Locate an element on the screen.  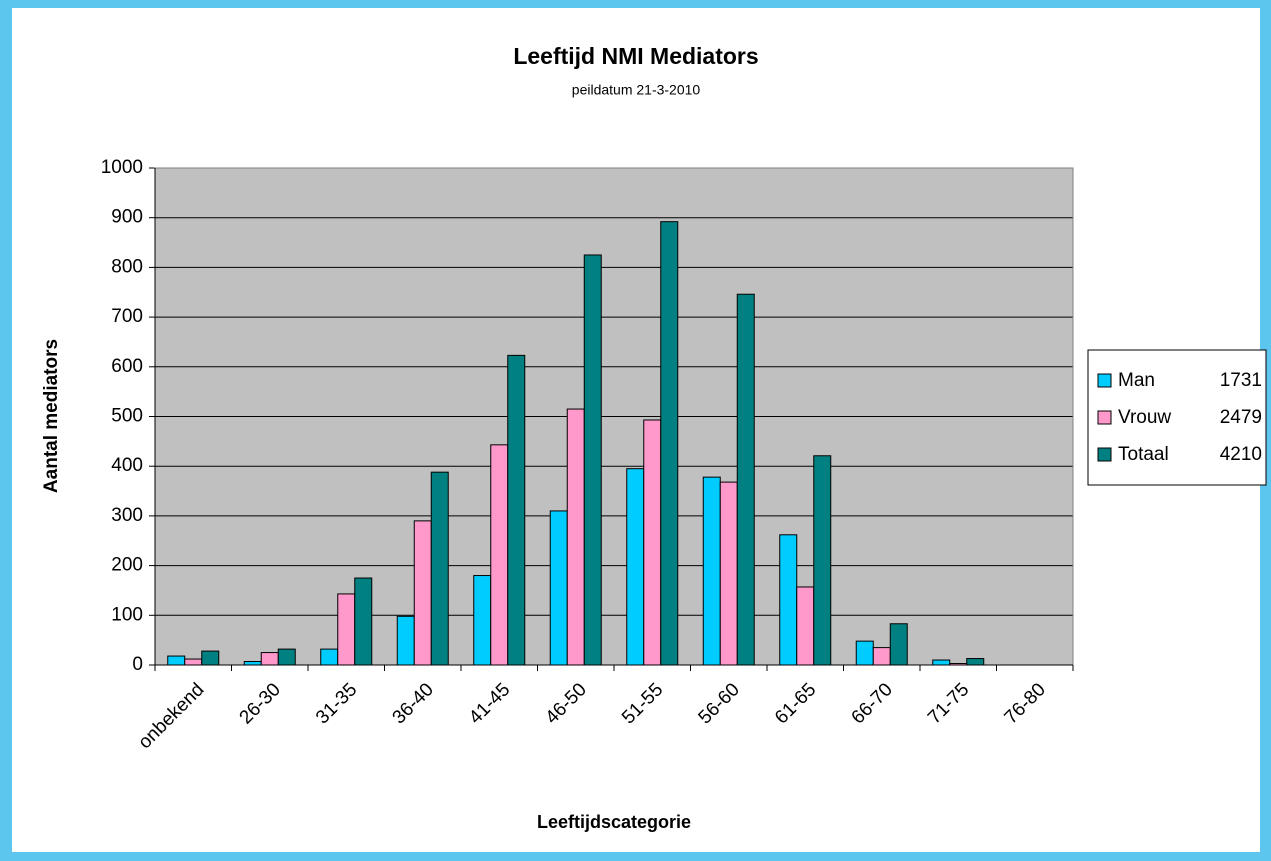
chart-title: Leeftijd NMI Mediators is located at coordinates (635, 56).